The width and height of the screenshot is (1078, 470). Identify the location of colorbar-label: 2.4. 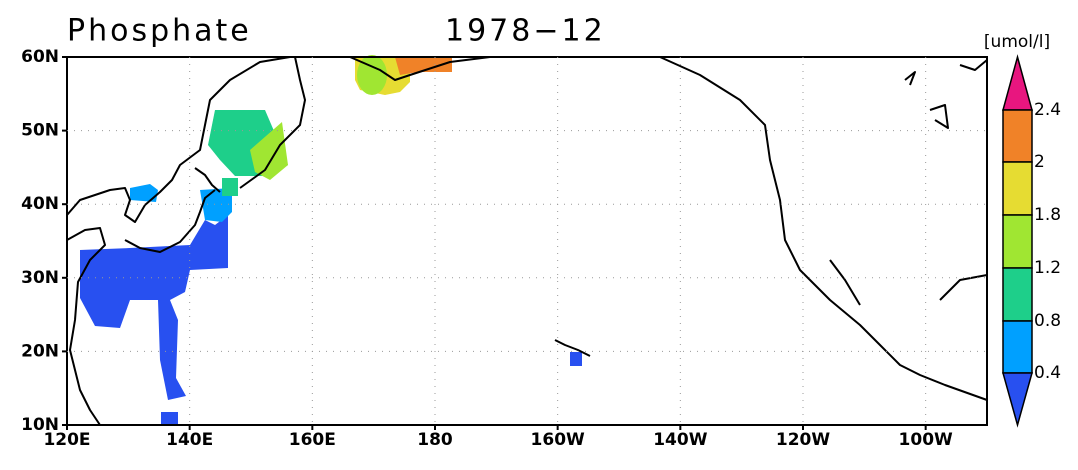
(1047, 110).